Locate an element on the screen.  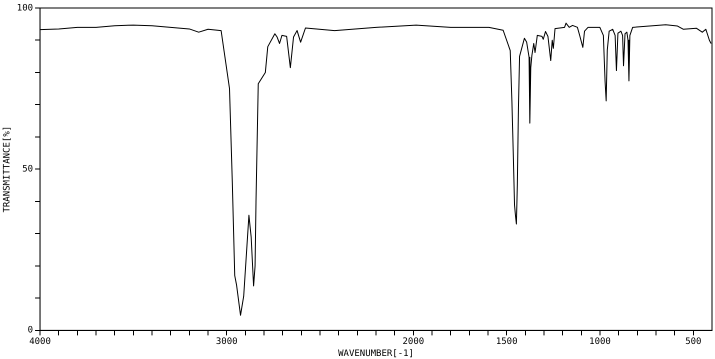
x-tick-label: 2000 is located at coordinates (413, 342).